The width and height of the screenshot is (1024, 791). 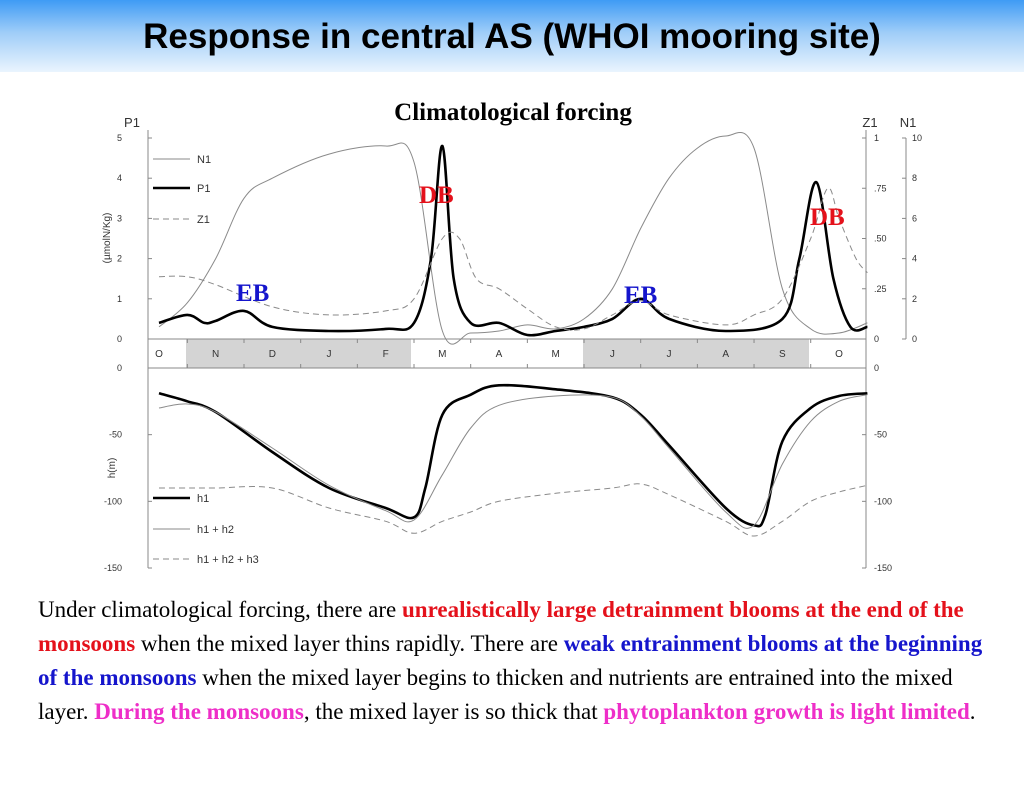 What do you see at coordinates (513, 510) in the screenshot?
I see `series-h1-h2-h3-line` at bounding box center [513, 510].